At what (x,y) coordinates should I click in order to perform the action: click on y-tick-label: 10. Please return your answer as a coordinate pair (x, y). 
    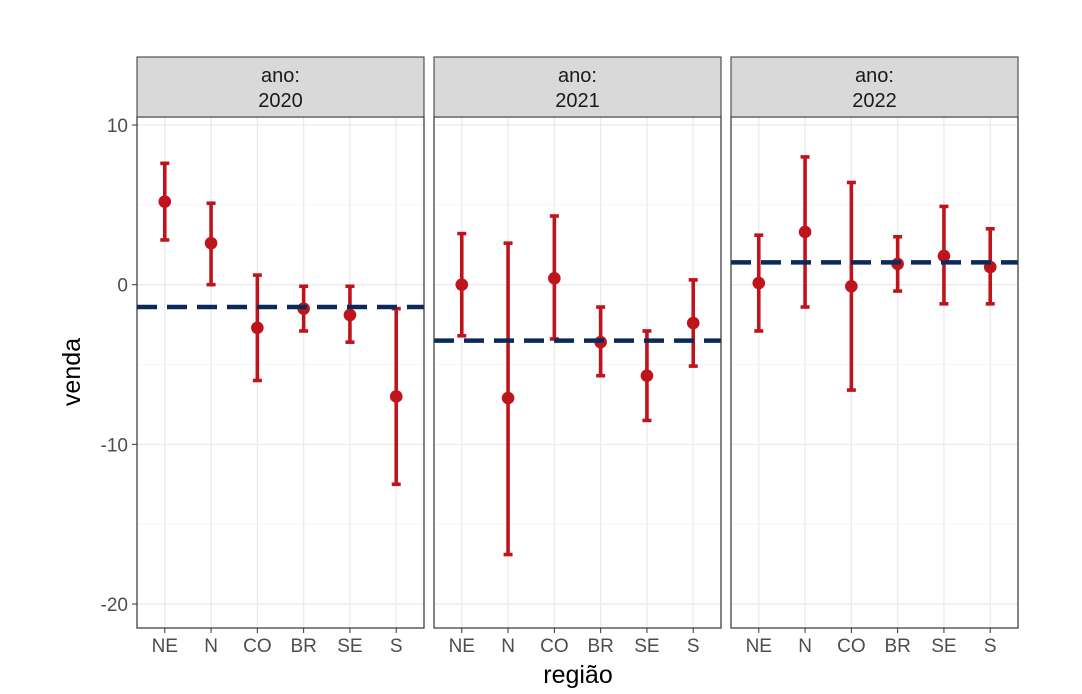
    Looking at the image, I should click on (117, 126).